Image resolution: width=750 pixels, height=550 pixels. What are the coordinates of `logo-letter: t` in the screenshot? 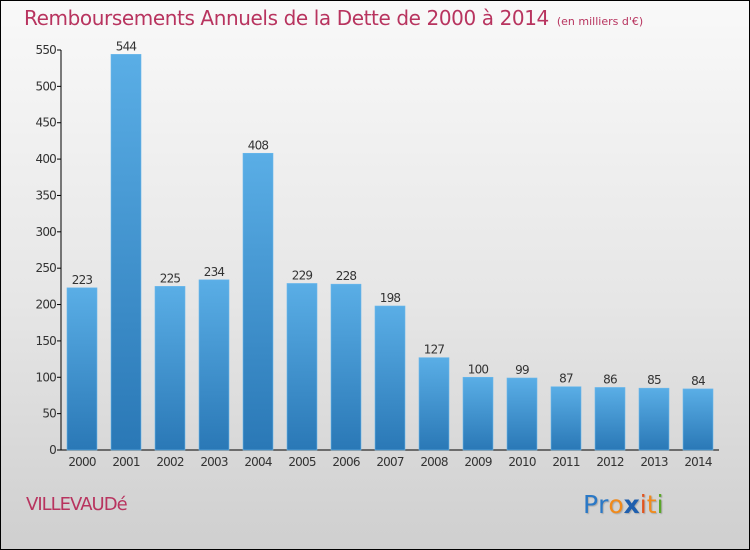 It's located at (651, 504).